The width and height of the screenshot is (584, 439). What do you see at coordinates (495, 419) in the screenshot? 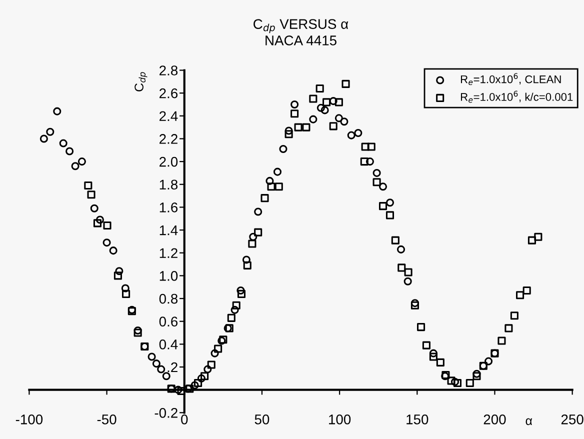
I see `x-tick-label: 200` at bounding box center [495, 419].